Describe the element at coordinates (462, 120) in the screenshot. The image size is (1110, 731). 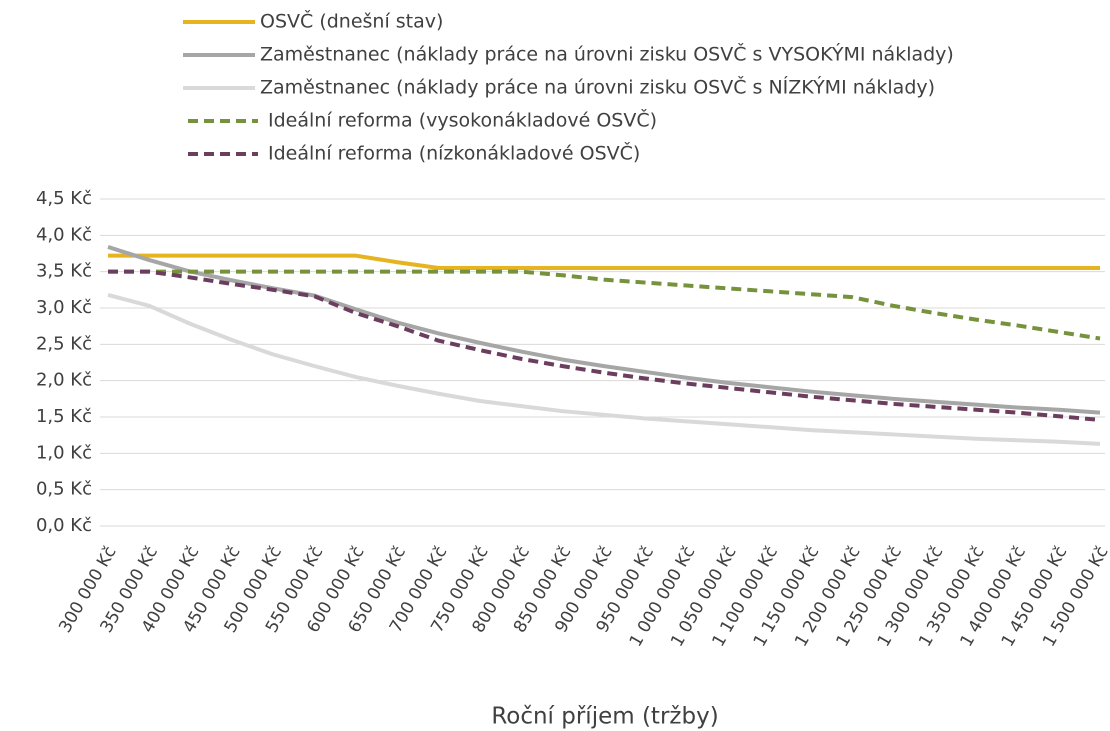
I see `legend-label: Ideální reforma (vysokonákladové OSVČ)` at that location.